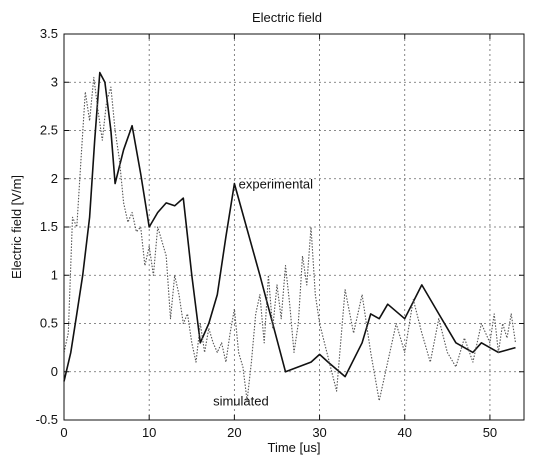 This screenshot has height=465, width=541. Describe the element at coordinates (276, 183) in the screenshot. I see `annotation-experimental: experimental` at that location.